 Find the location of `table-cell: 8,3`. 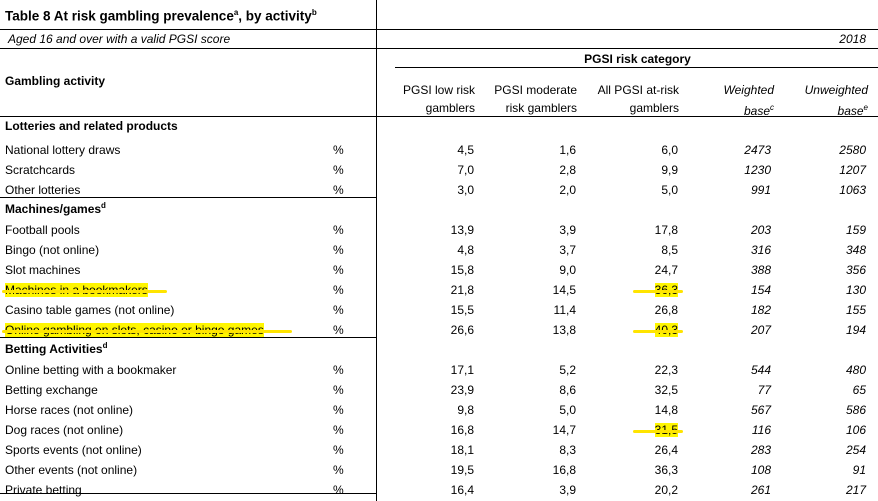

table-cell: 8,3 is located at coordinates (567, 450).